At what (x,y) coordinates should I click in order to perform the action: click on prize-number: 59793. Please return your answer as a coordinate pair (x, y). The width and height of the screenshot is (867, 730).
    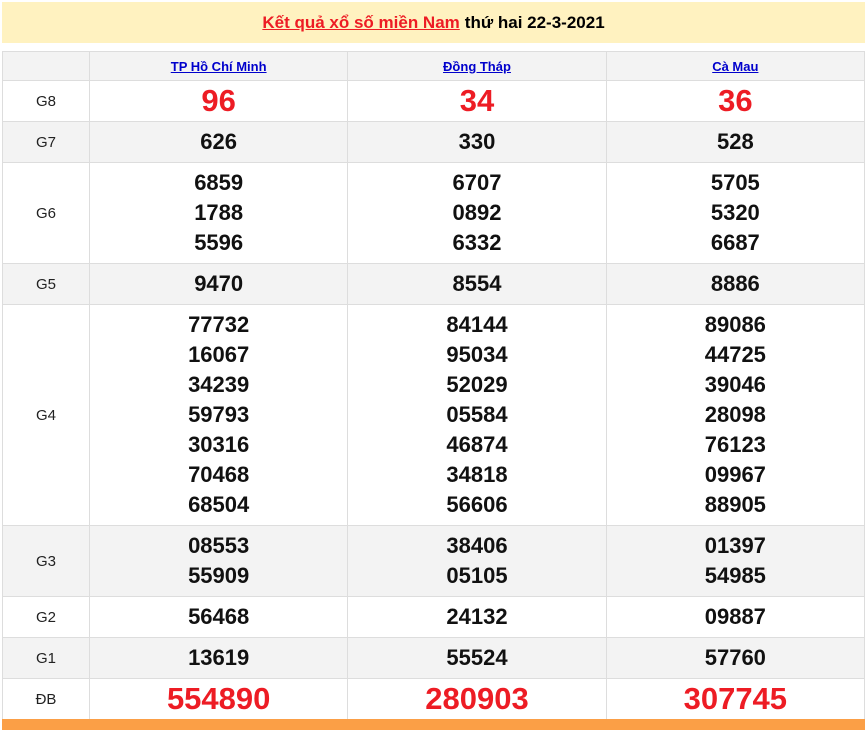
    Looking at the image, I should click on (219, 414).